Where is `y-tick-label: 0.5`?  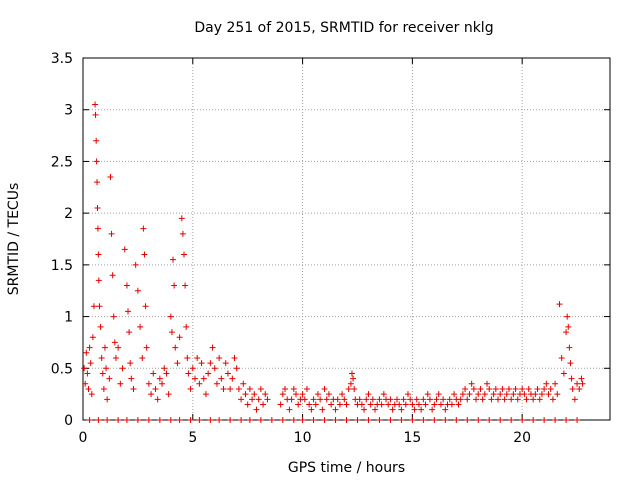 y-tick-label: 0.5 is located at coordinates (62, 369).